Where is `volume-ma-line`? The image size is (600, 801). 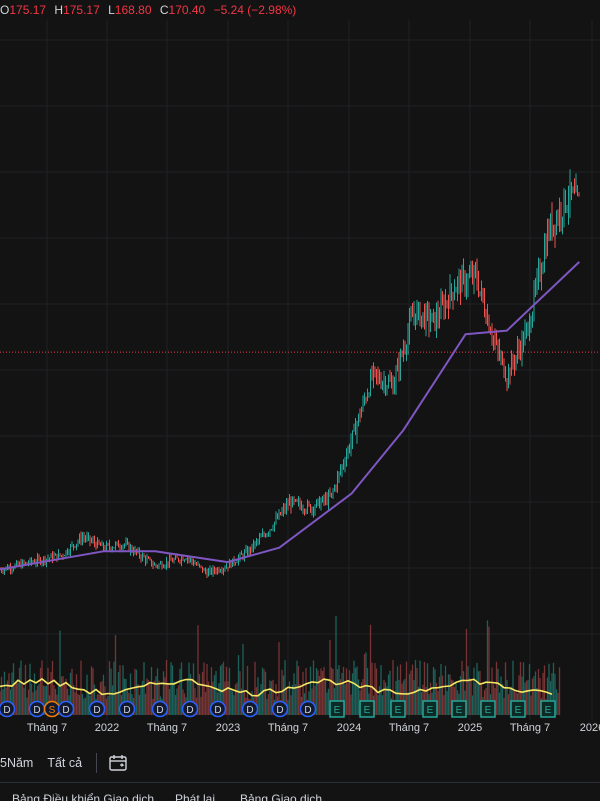
volume-ma-line is located at coordinates (276, 687).